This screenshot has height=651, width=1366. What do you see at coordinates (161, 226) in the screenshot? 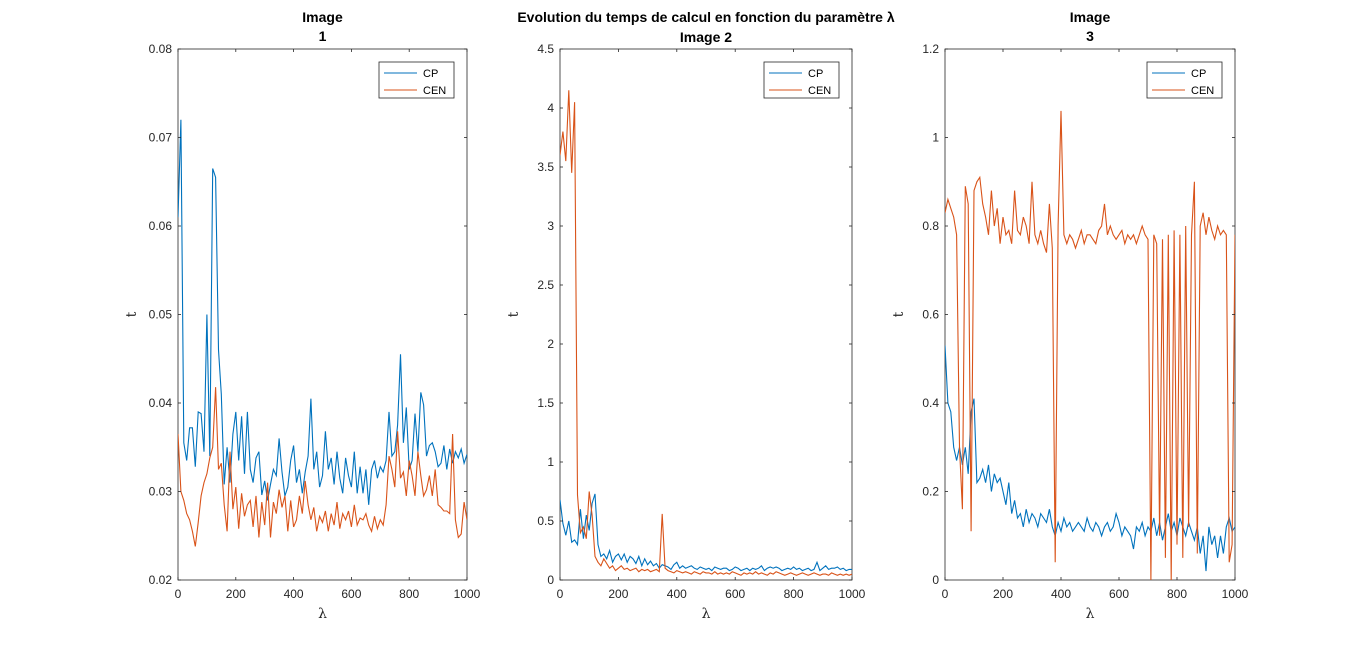
I see `y-tick-label: 0.06` at bounding box center [161, 226].